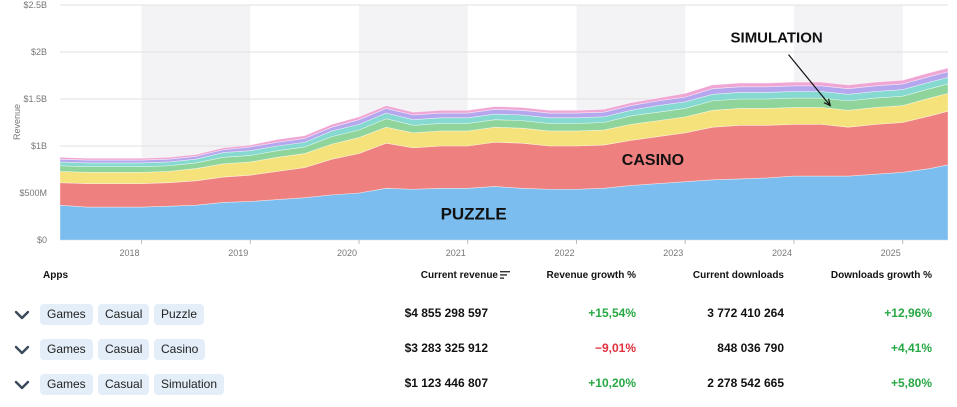 This screenshot has height=407, width=957. I want to click on x-tick-label: 2018, so click(130, 253).